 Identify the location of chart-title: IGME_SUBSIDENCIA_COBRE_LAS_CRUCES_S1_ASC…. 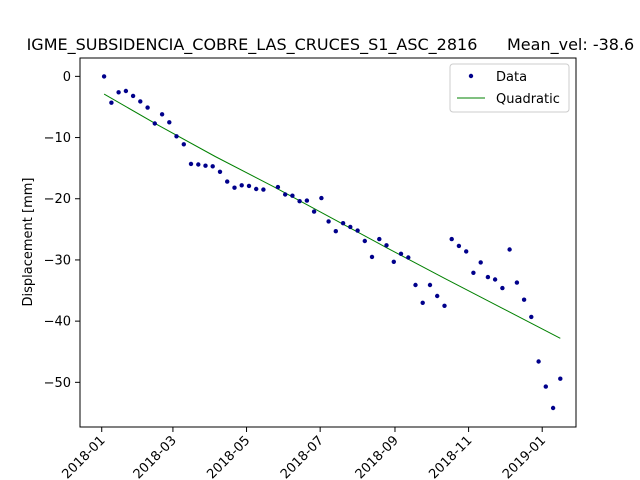
(252, 45).